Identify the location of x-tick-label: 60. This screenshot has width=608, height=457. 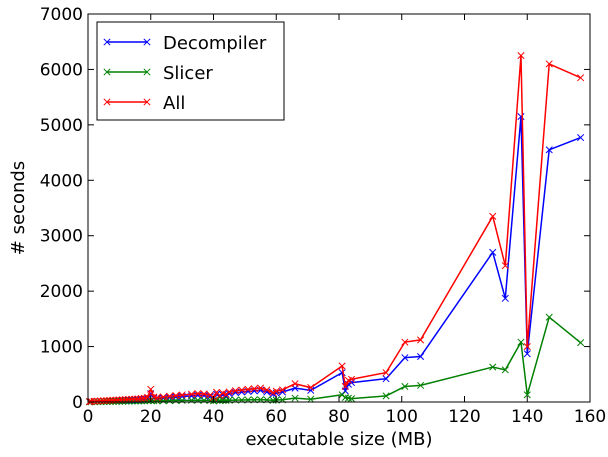
(276, 417).